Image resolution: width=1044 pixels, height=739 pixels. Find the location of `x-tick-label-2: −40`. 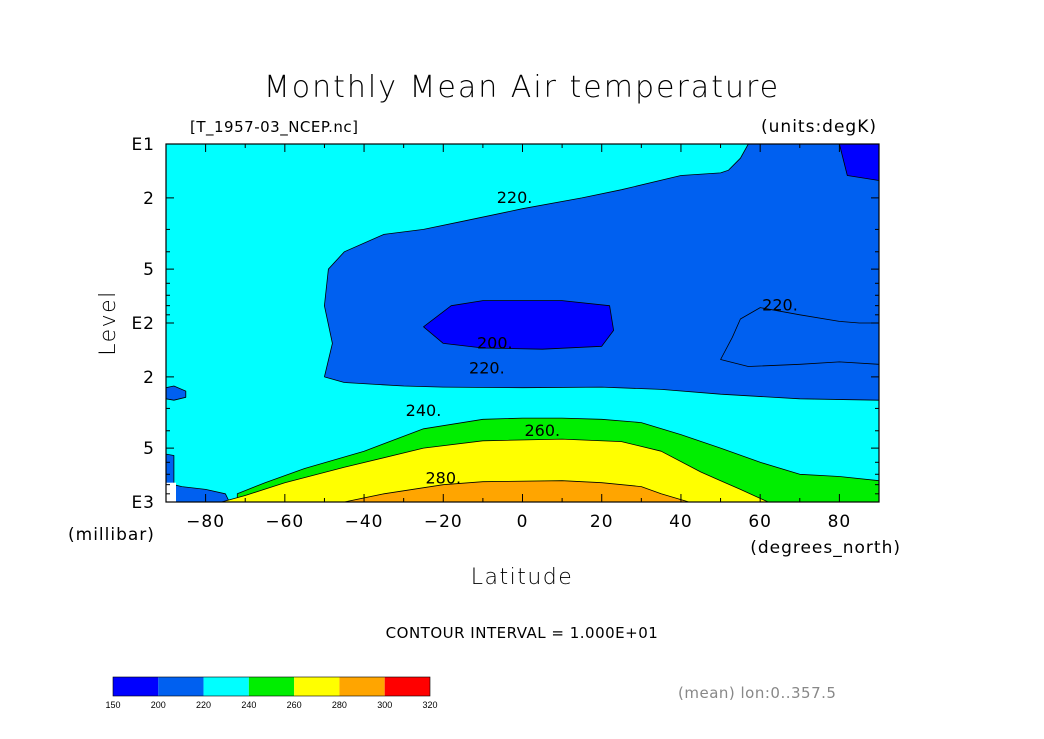

x-tick-label-2: −40 is located at coordinates (364, 522).